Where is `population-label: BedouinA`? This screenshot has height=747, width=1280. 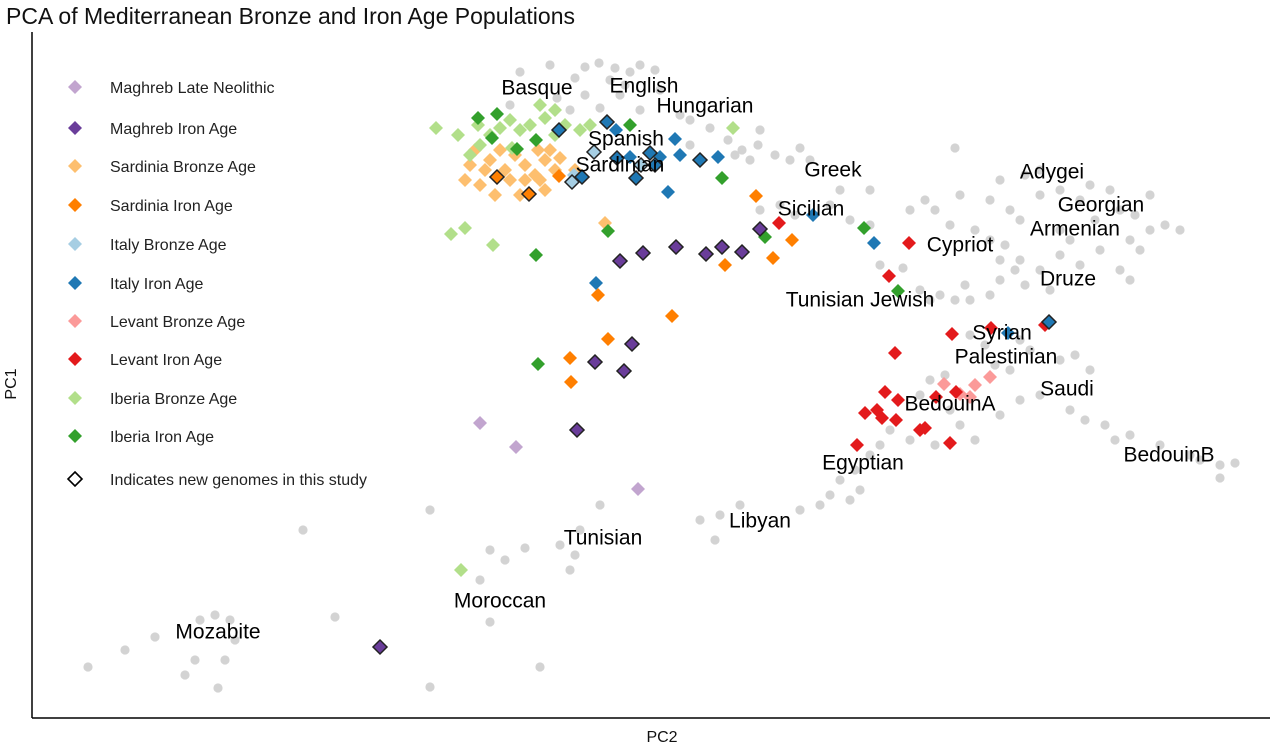
population-label: BedouinA is located at coordinates (949, 404).